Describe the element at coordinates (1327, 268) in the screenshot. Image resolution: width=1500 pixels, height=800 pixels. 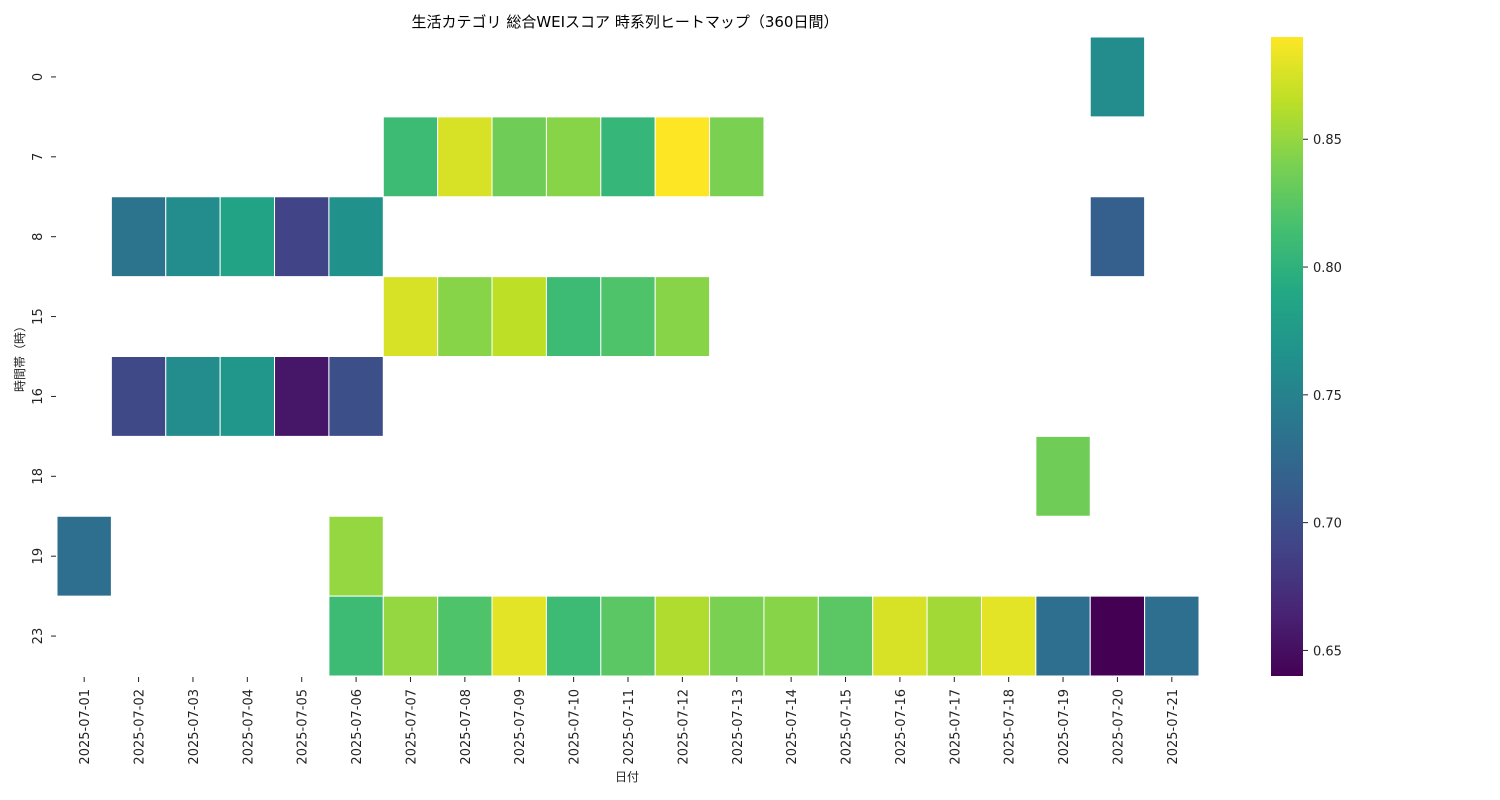
I see `colorbar-tick-label: 0.80` at that location.